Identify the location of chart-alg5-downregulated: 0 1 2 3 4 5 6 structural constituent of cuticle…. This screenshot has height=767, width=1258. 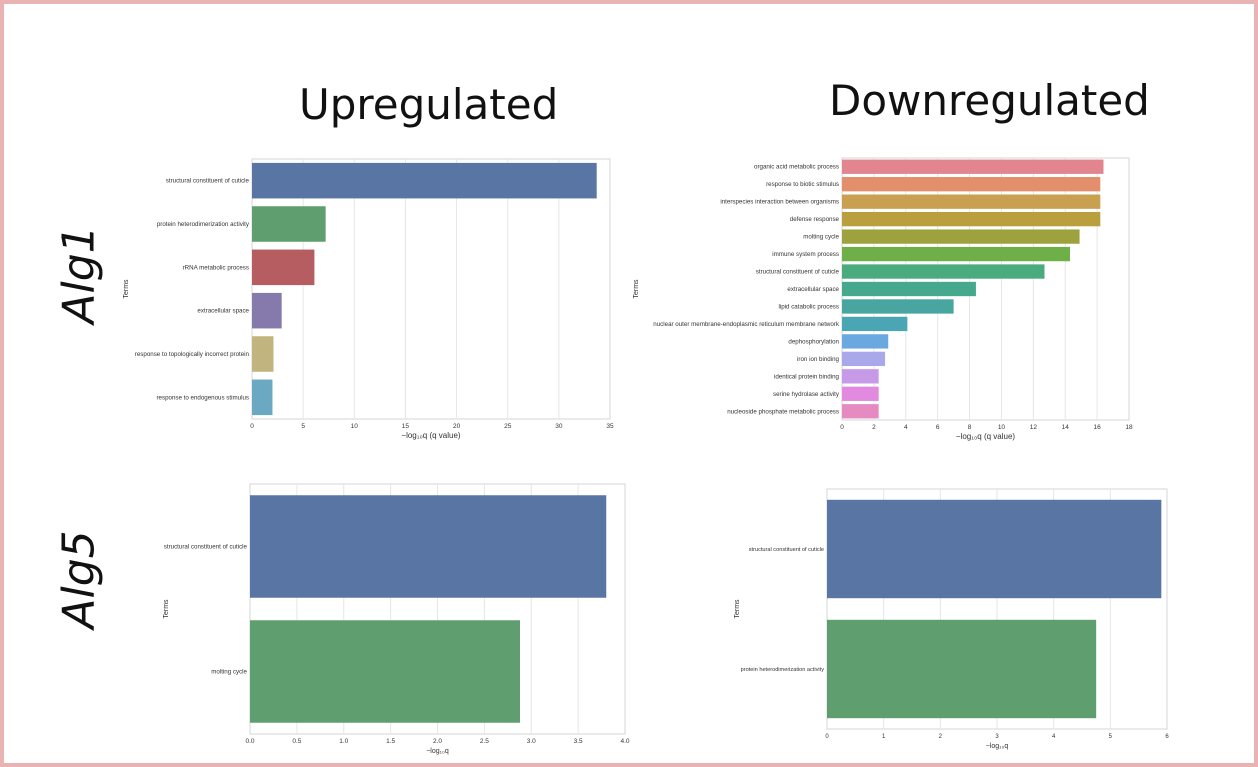
(951, 619).